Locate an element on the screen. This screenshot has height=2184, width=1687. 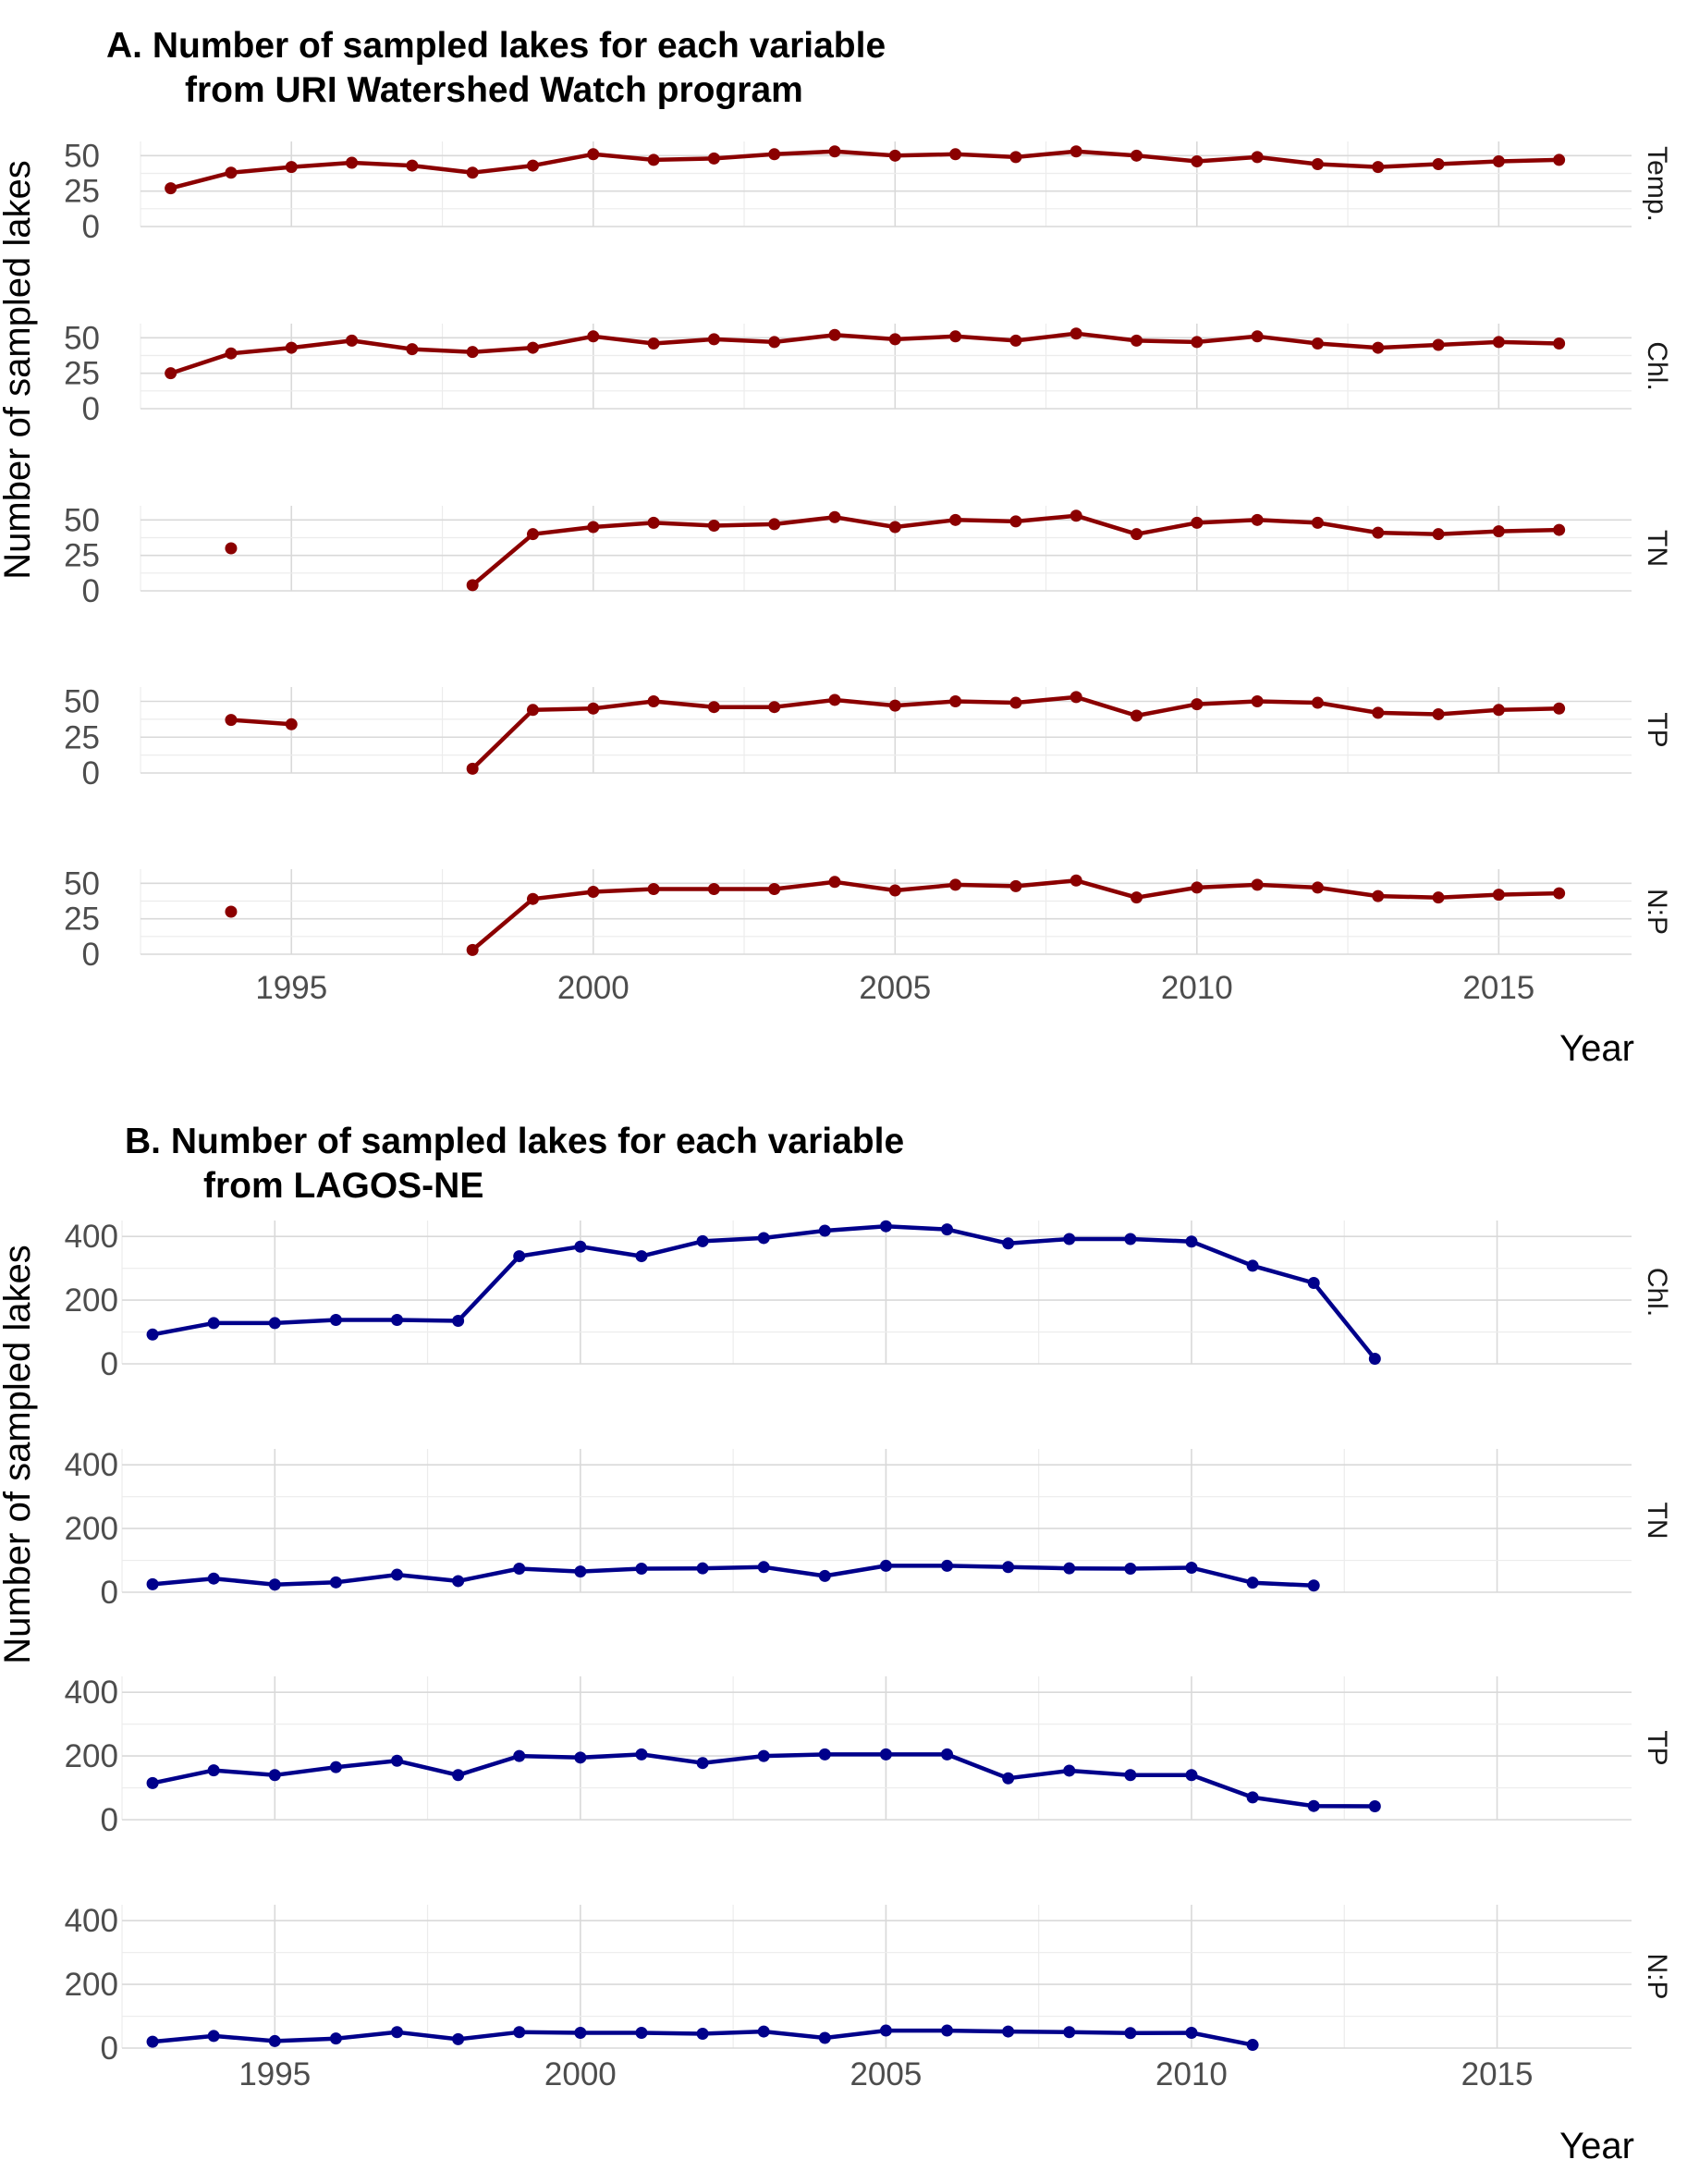
xlabel-a: Year is located at coordinates (1596, 1048).